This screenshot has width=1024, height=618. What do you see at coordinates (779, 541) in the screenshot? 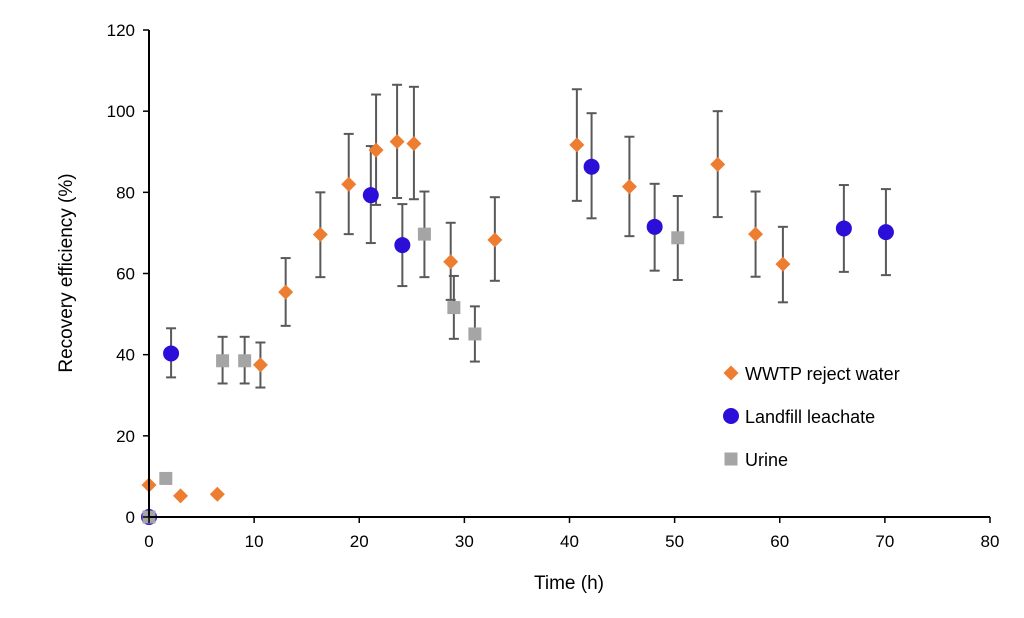
I see `x-tick-label: 60` at bounding box center [779, 541].